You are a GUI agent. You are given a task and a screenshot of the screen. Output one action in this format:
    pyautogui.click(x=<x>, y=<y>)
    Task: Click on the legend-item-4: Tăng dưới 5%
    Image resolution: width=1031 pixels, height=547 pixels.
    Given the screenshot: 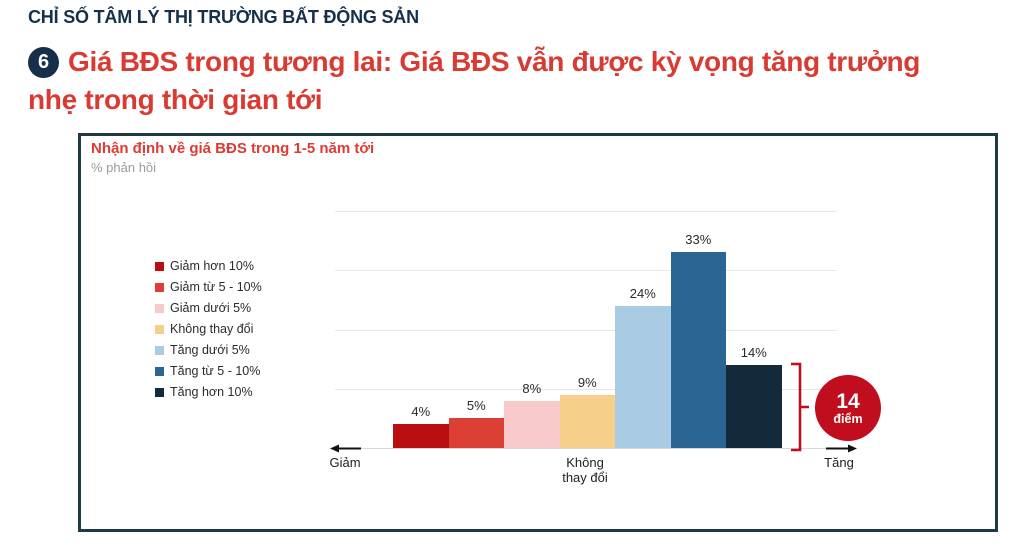 What is the action you would take?
    pyautogui.click(x=208, y=350)
    